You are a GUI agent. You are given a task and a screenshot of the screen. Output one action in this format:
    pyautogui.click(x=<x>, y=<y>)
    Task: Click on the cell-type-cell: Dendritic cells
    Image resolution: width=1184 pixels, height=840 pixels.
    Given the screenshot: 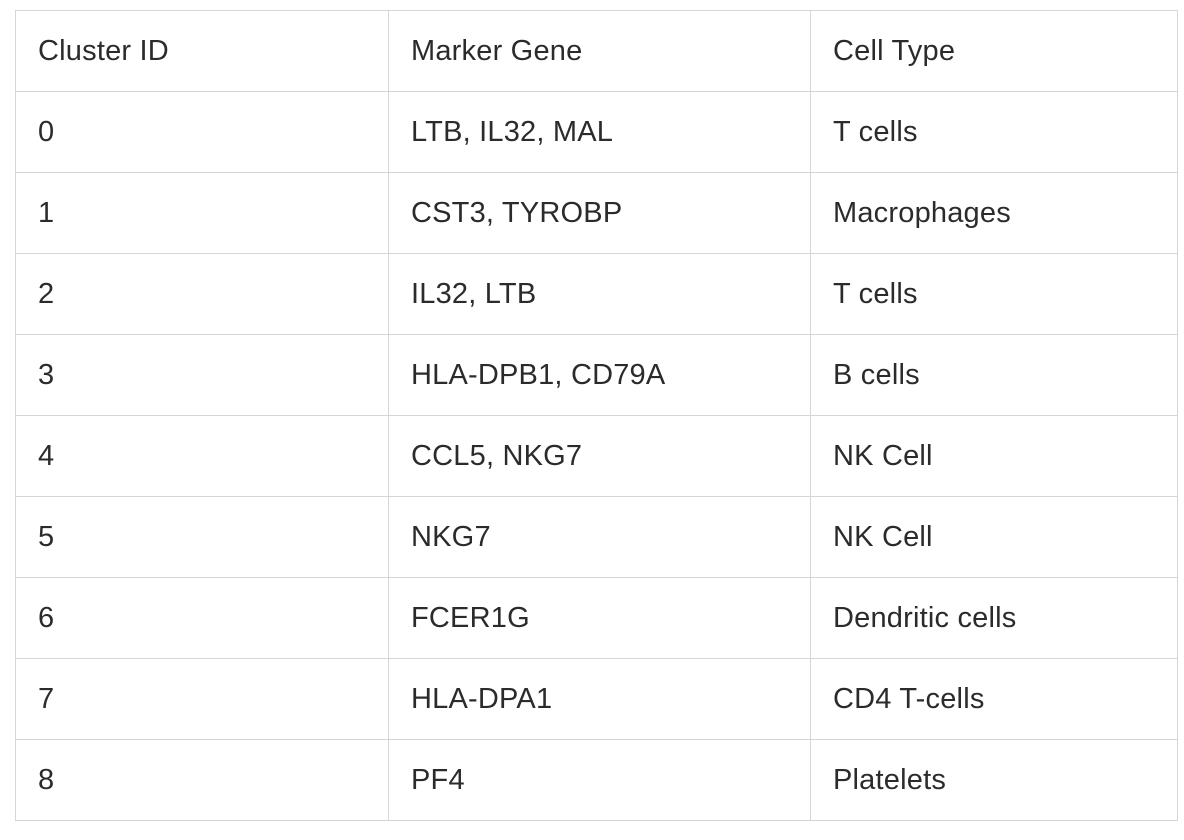 What is the action you would take?
    pyautogui.click(x=994, y=618)
    